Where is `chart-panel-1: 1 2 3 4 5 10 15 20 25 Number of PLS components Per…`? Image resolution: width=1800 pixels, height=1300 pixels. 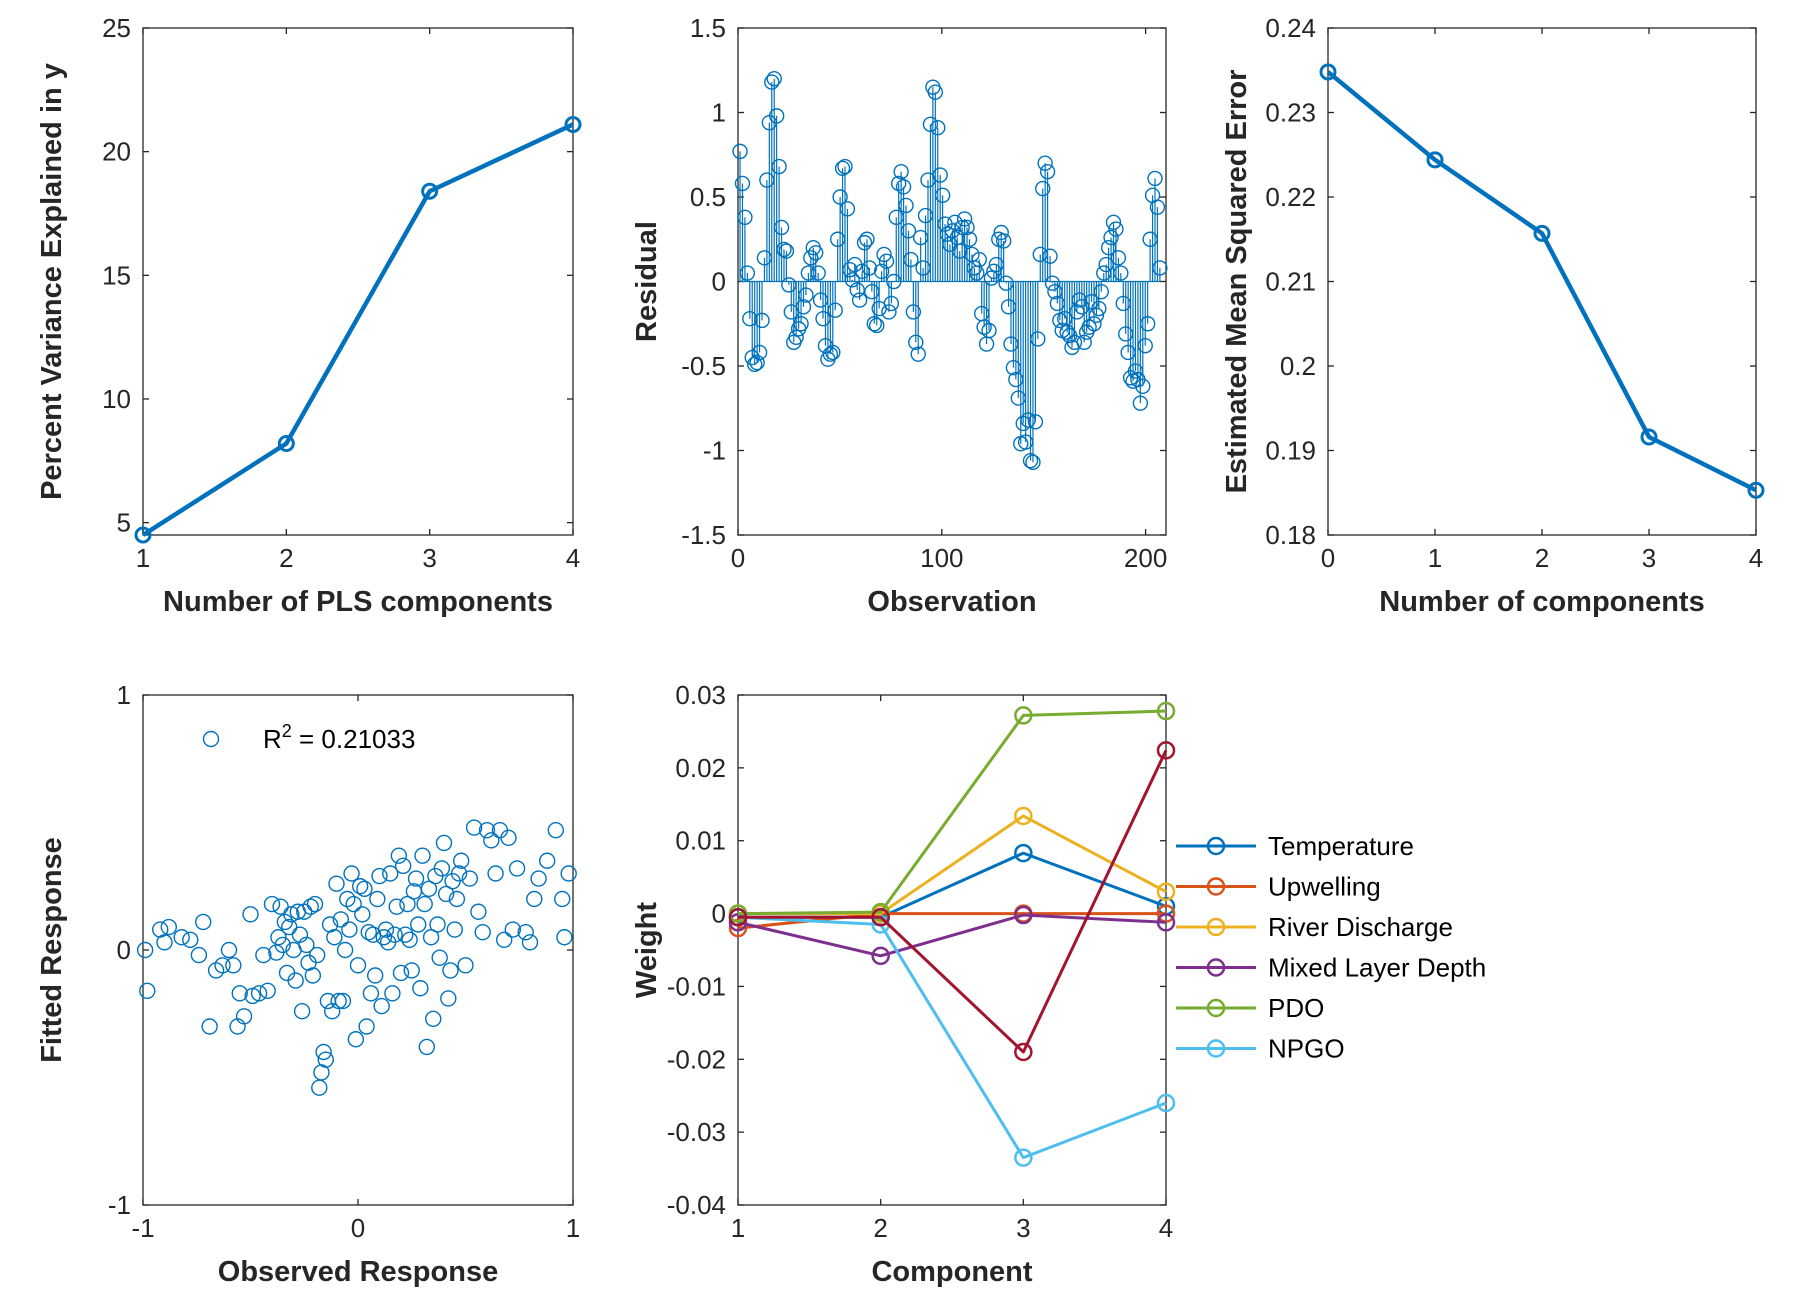
chart-panel-1: 1 2 3 4 5 10 15 20 25 Number of PLS components Per… is located at coordinates (309, 315).